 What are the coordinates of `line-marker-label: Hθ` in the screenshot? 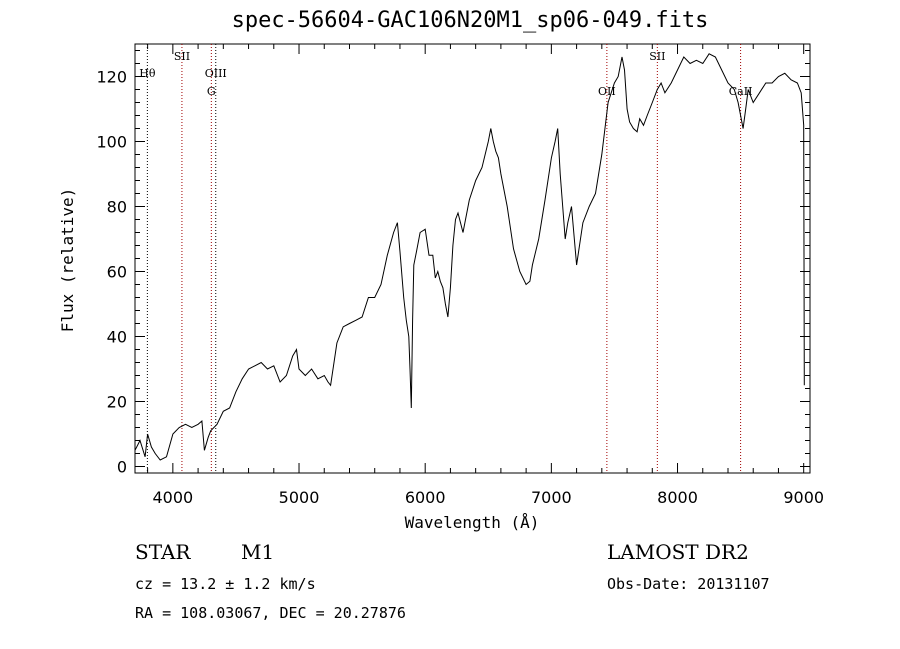 It's located at (147, 73).